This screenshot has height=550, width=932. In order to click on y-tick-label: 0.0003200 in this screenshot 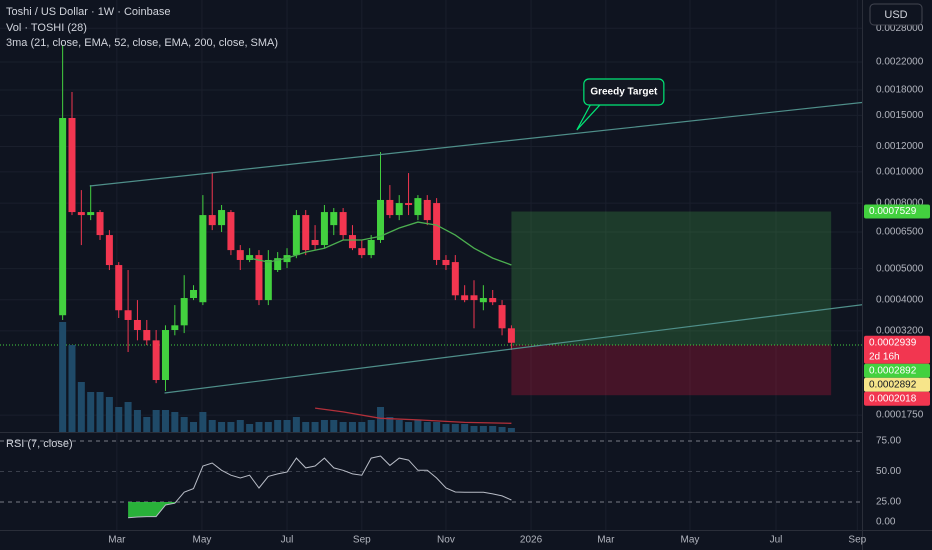, I will do `click(900, 331)`.